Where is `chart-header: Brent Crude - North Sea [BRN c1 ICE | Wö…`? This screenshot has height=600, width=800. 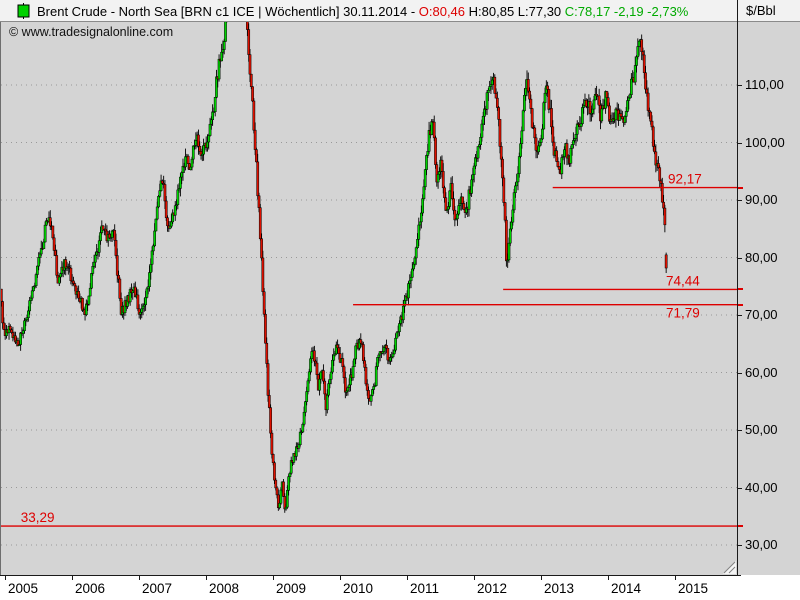
chart-header: Brent Crude - North Sea [BRN c1 ICE | Wö… is located at coordinates (400, 11).